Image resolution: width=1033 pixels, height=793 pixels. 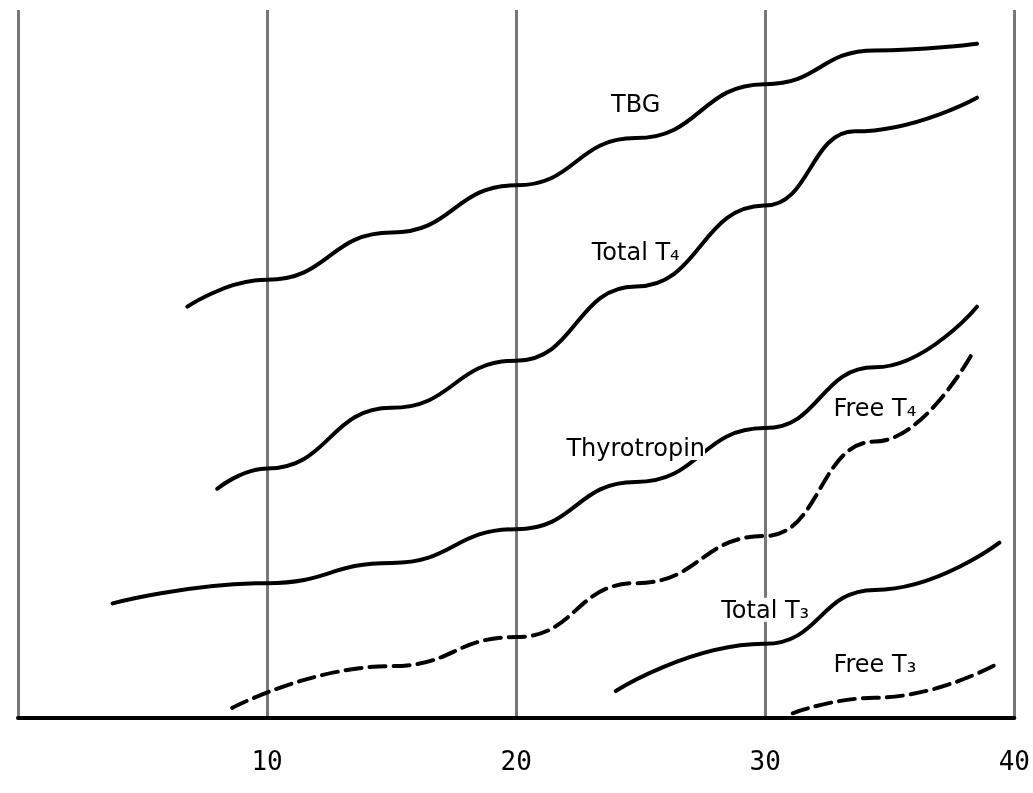 What do you see at coordinates (1014, 761) in the screenshot?
I see `x-tick-label: 40` at bounding box center [1014, 761].